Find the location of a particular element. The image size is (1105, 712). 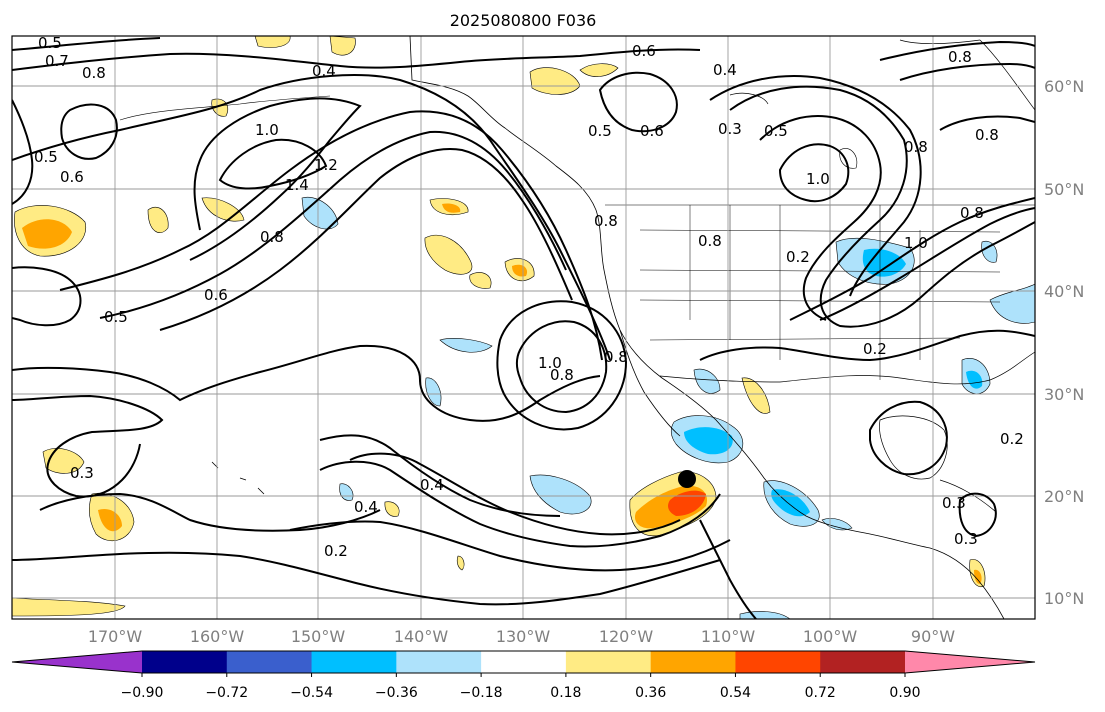

colorbar-tick-label: 0.54 is located at coordinates (735, 693).